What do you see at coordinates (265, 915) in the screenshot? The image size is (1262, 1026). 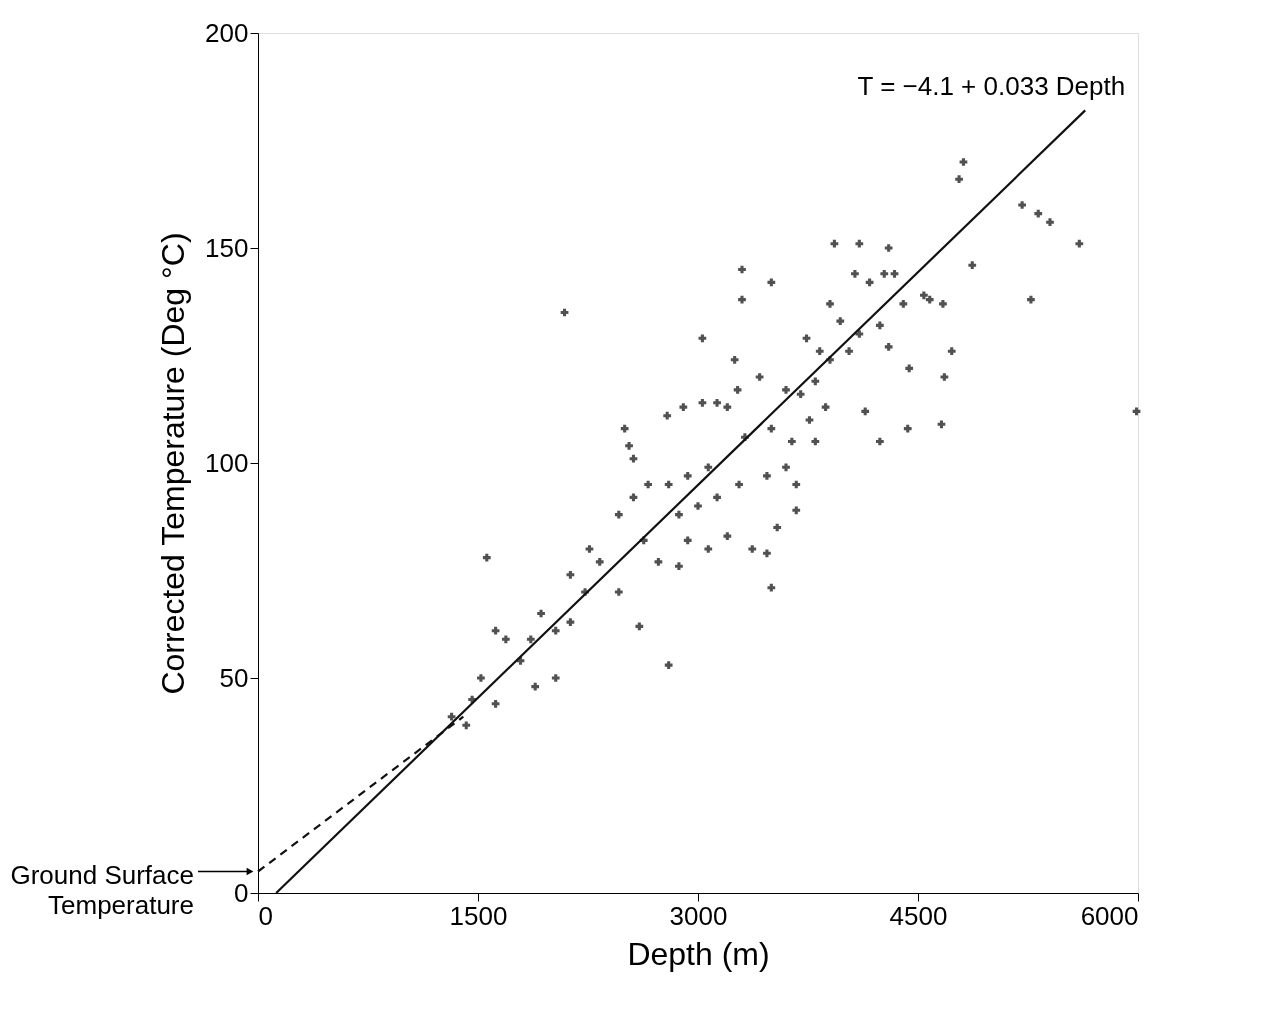 I see `x-tick-label: 0` at bounding box center [265, 915].